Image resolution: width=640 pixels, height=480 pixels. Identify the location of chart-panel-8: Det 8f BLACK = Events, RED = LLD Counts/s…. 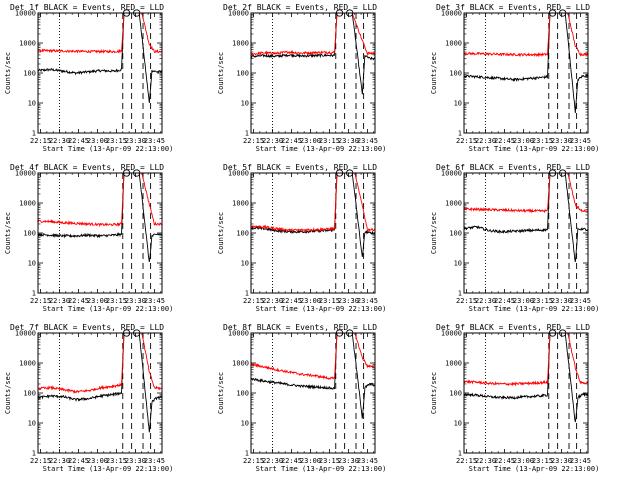
(301, 398).